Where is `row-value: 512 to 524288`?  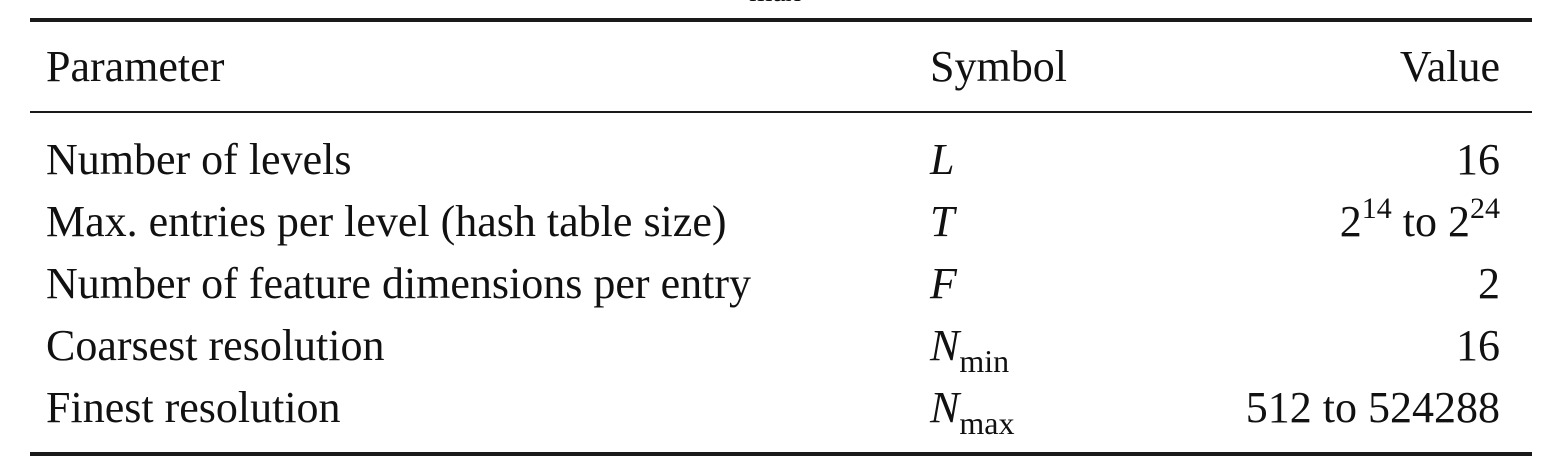 row-value: 512 to 524288 is located at coordinates (1372, 407).